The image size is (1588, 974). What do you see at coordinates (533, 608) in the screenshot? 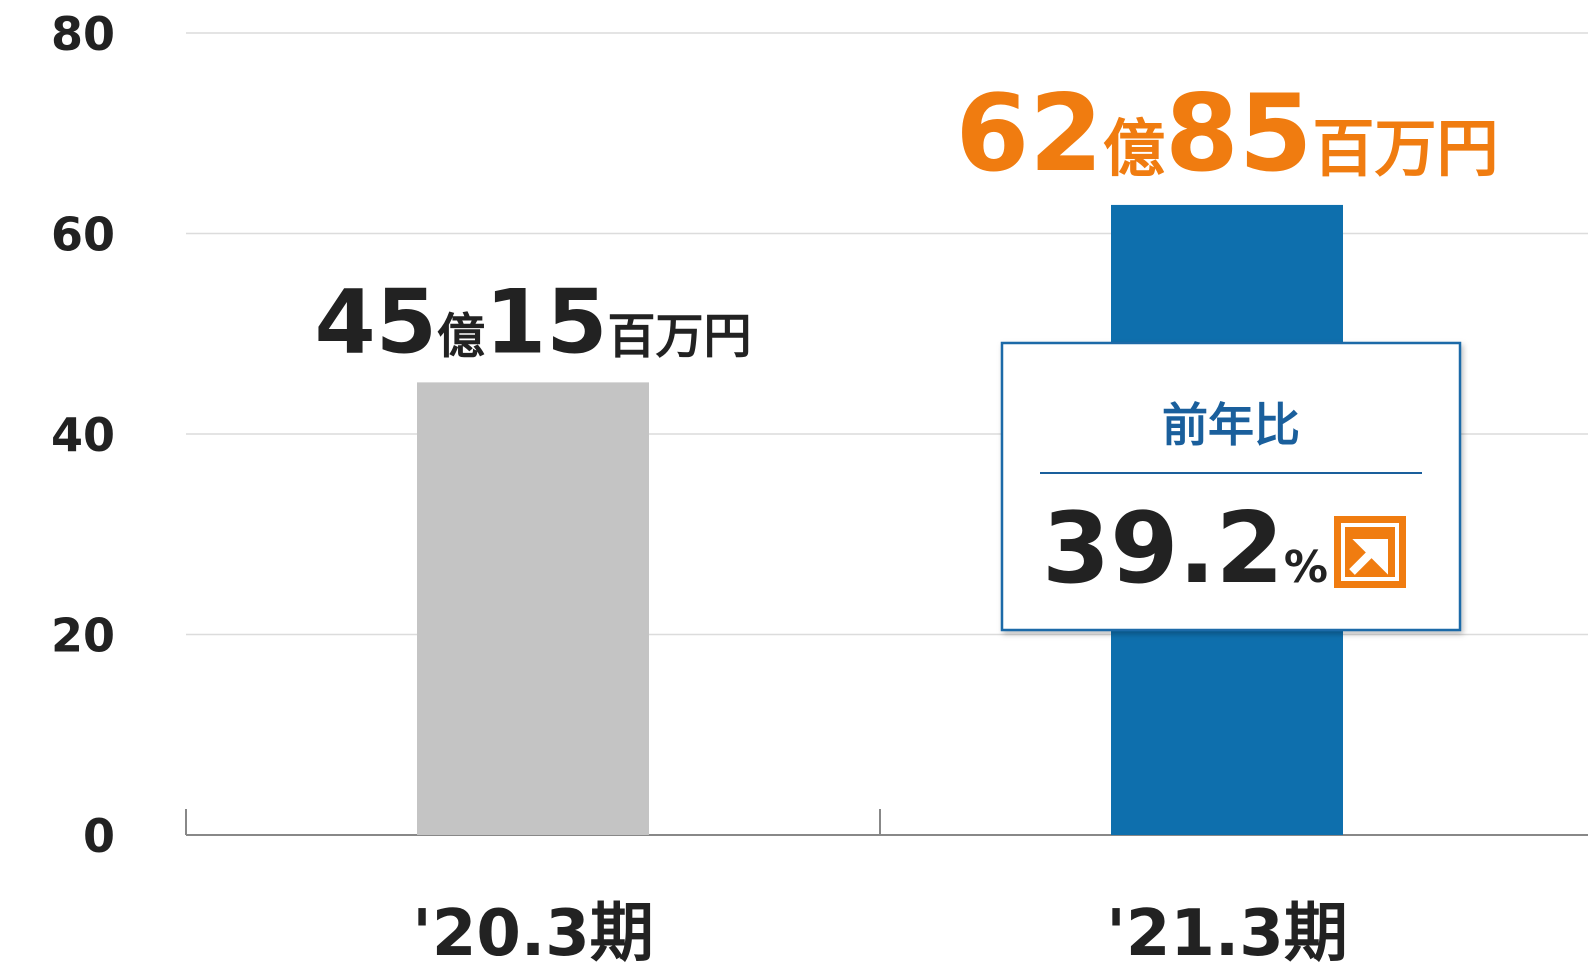
I see `bar` at bounding box center [533, 608].